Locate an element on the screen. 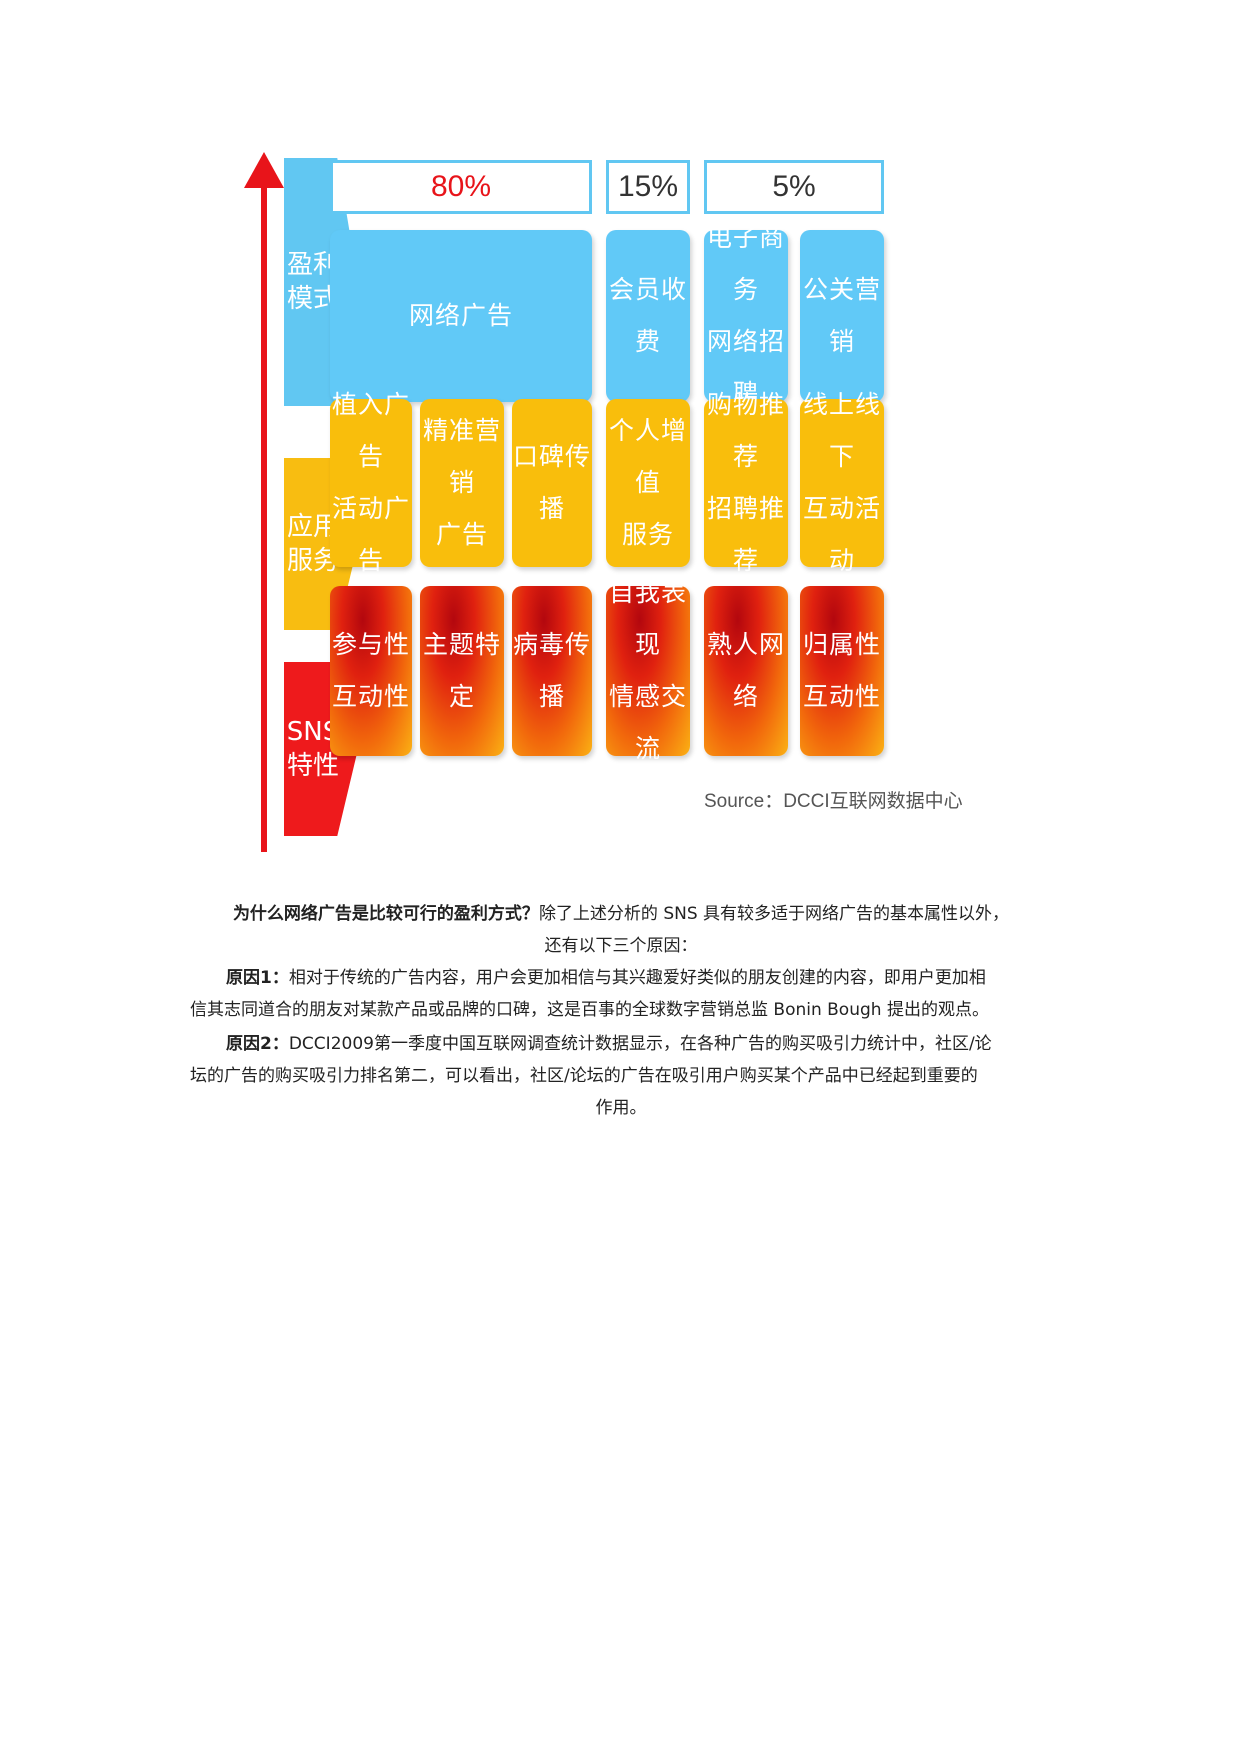  question-heading: 为什么网络广告是比较可行的盈利方式？ is located at coordinates (385, 914).